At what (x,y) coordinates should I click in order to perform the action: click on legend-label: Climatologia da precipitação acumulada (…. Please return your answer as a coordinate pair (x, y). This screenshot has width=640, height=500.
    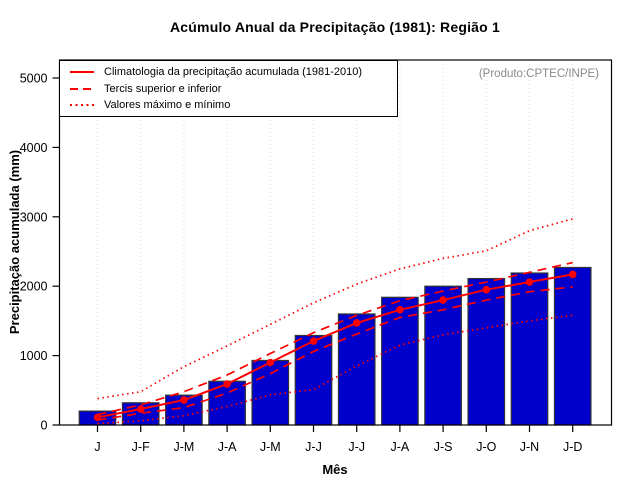
    Looking at the image, I should click on (233, 72).